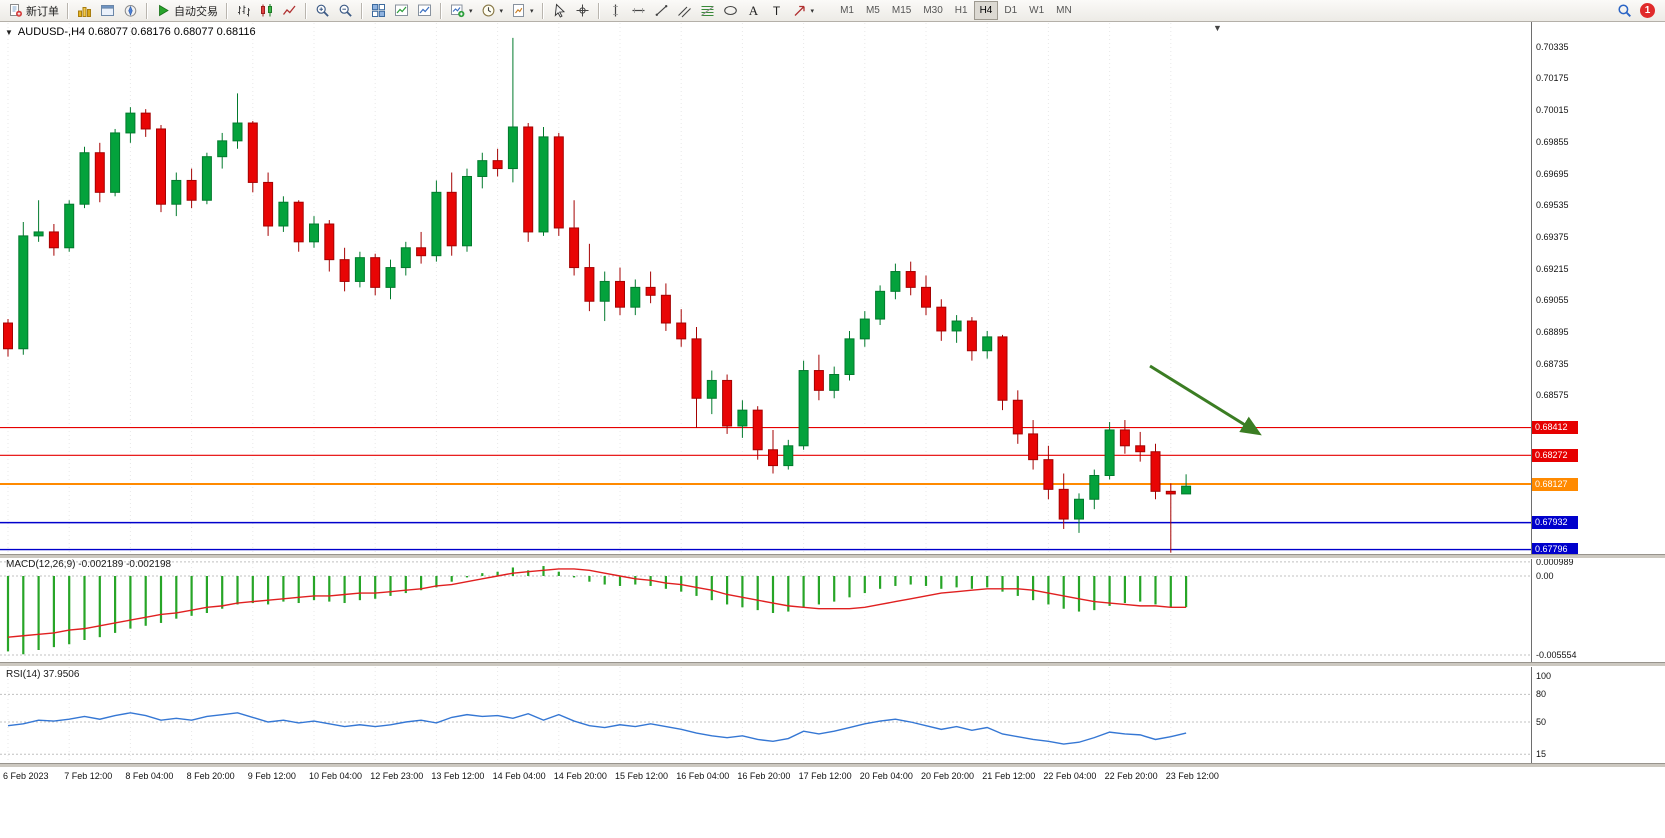  What do you see at coordinates (847, 10) in the screenshot?
I see `timeframe-m1: M1` at bounding box center [847, 10].